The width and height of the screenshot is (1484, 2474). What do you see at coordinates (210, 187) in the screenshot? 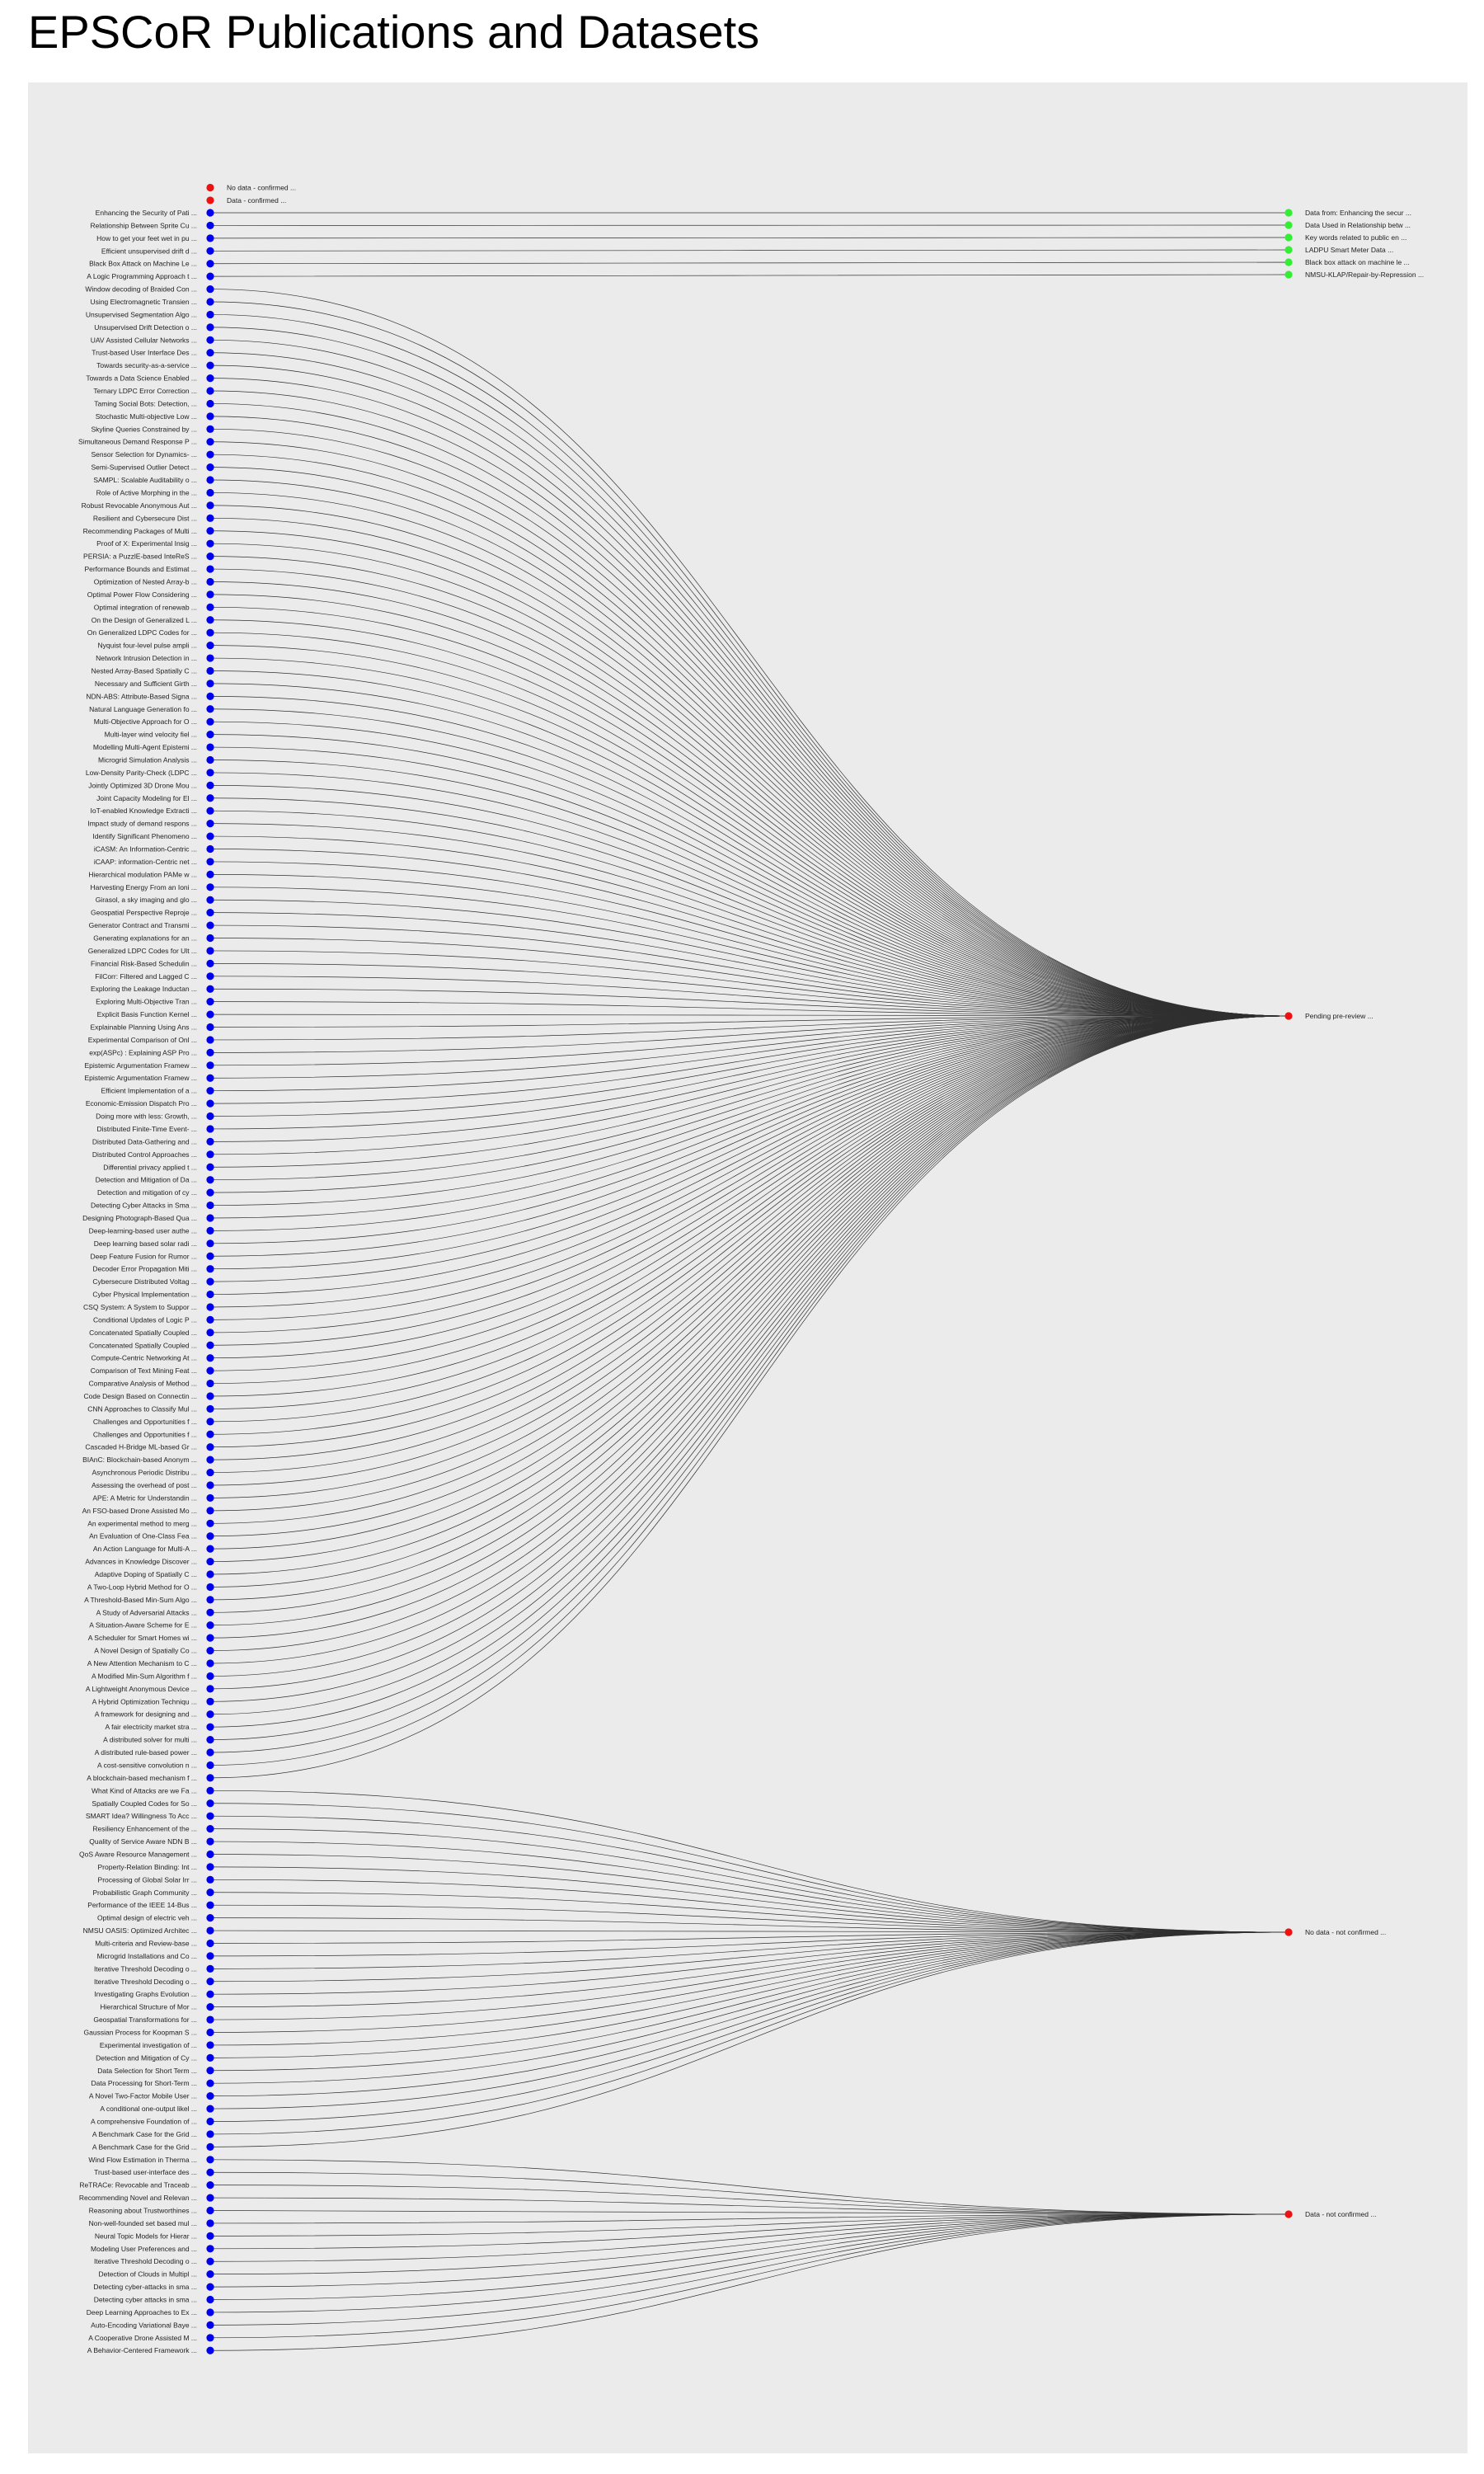
I see `category-node-no-data-confirmed` at bounding box center [210, 187].